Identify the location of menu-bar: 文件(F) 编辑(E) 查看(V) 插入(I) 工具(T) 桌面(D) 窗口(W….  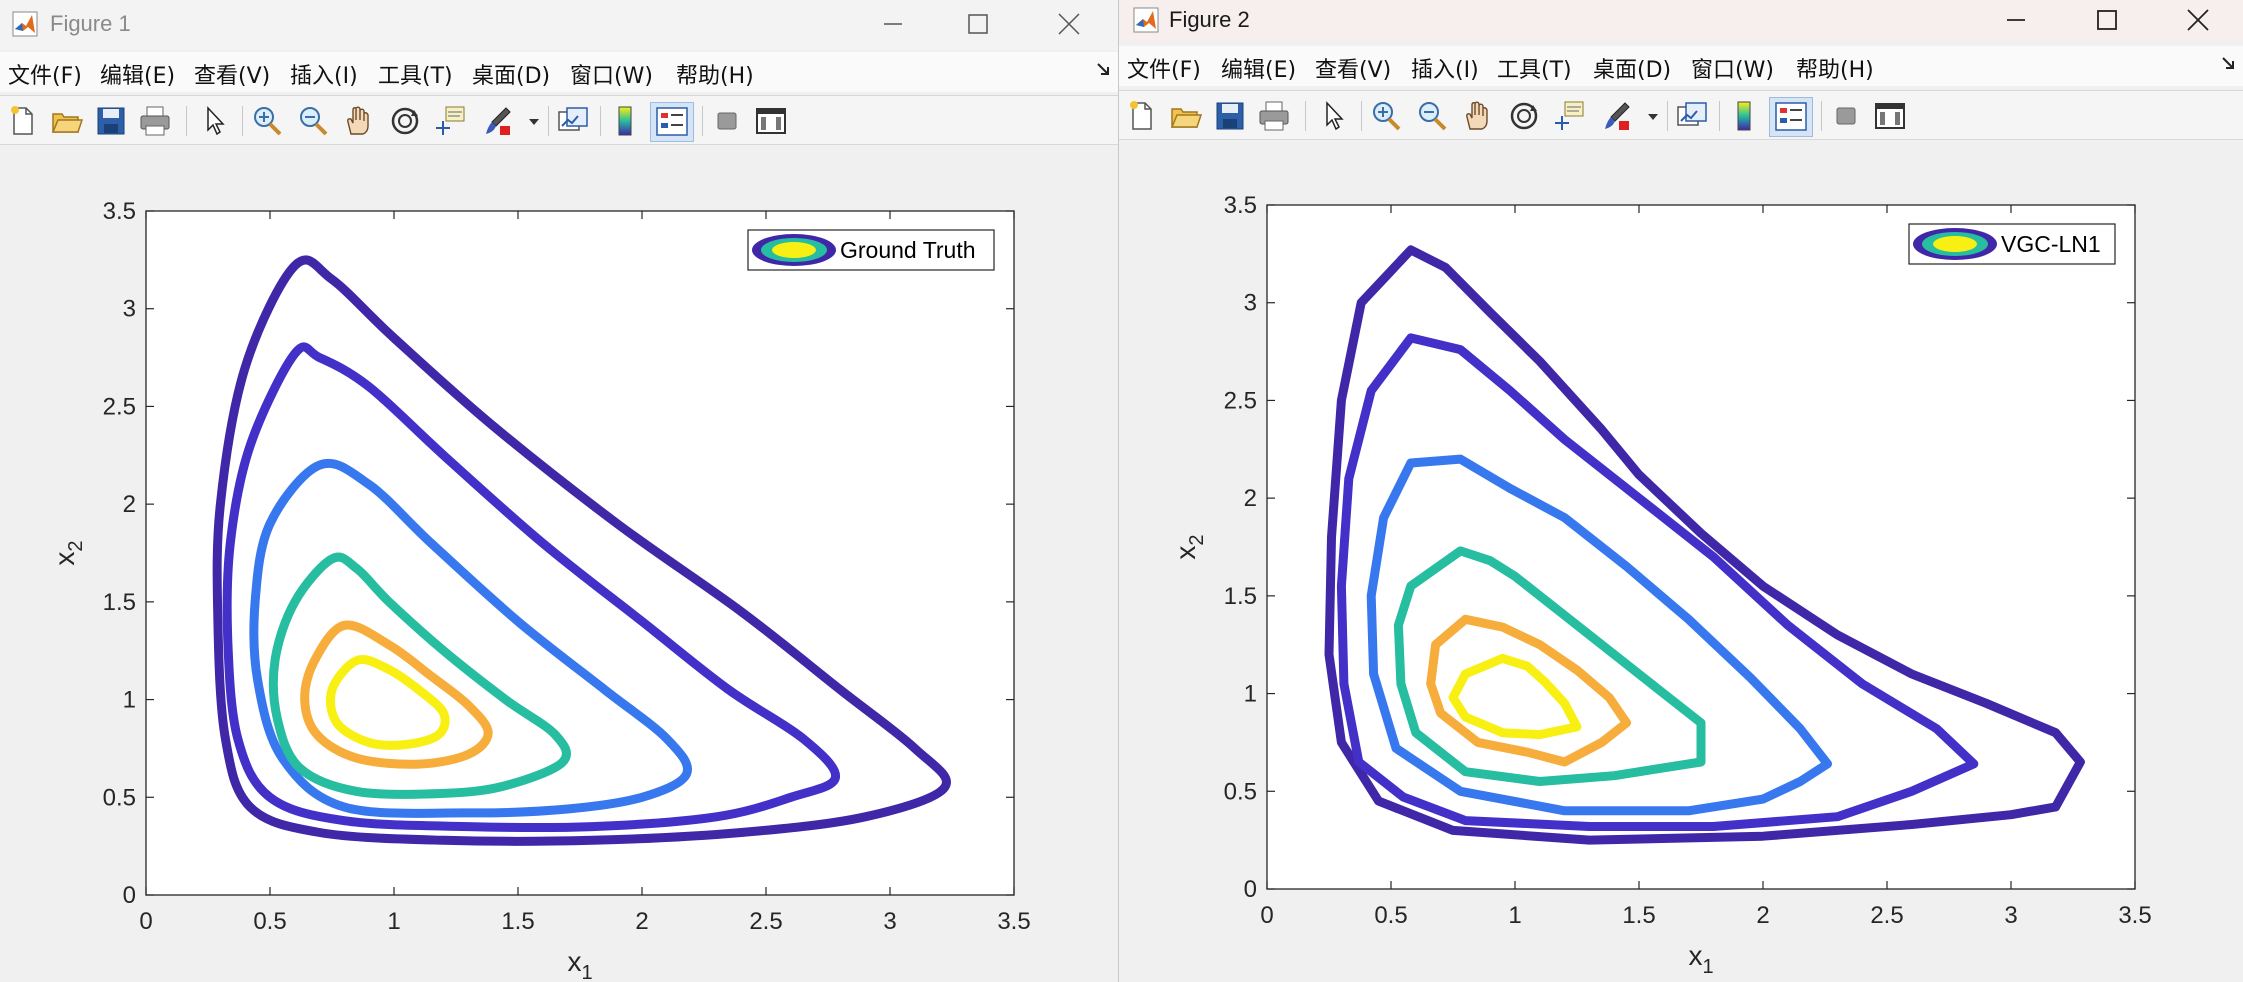
(559, 72).